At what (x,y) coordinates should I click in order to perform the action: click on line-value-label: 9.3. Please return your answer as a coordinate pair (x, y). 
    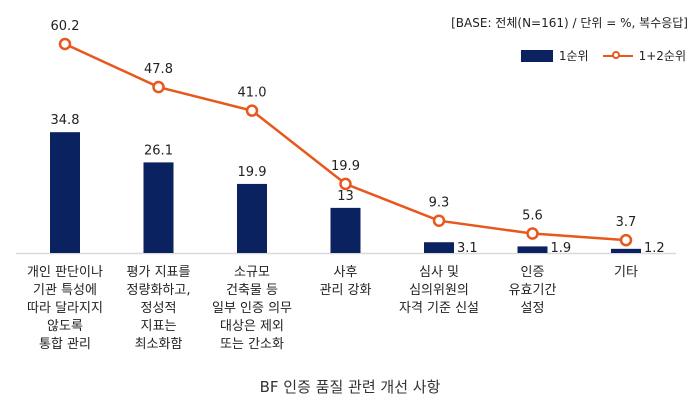
    Looking at the image, I should click on (439, 203).